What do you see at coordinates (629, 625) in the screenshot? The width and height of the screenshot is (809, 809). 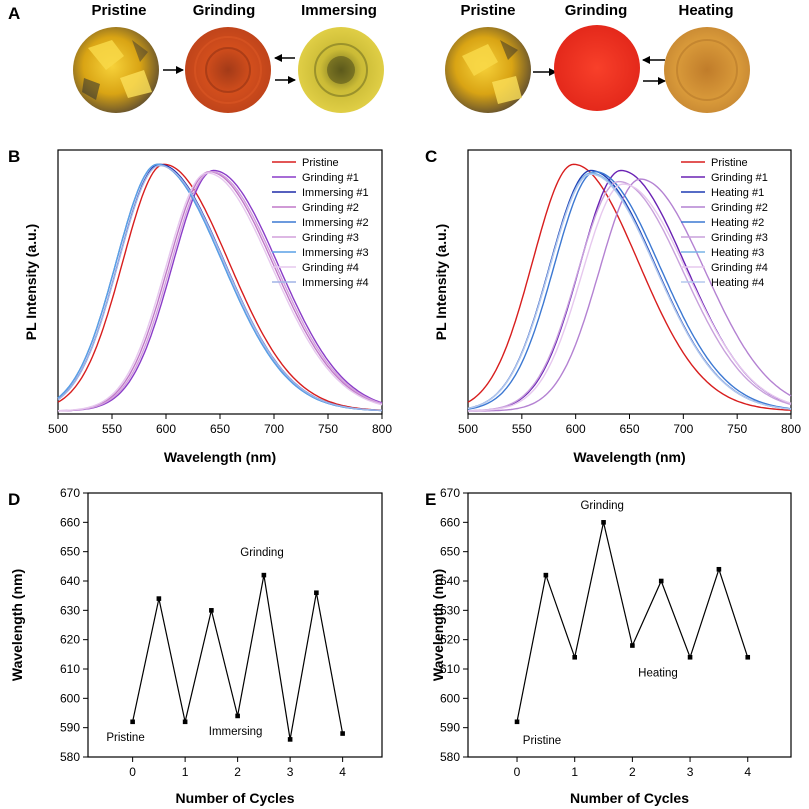 I see `plot-frame` at bounding box center [629, 625].